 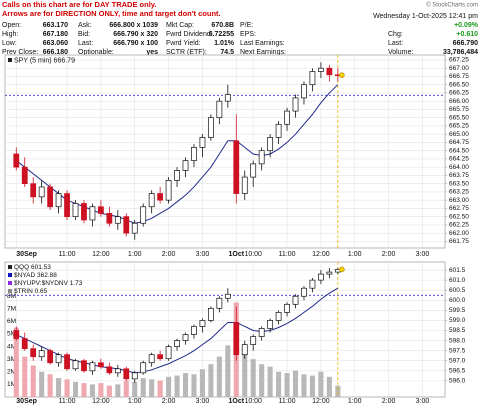 What do you see at coordinates (467, 34) in the screenshot?
I see `quote-value: +0.610` at bounding box center [467, 34].